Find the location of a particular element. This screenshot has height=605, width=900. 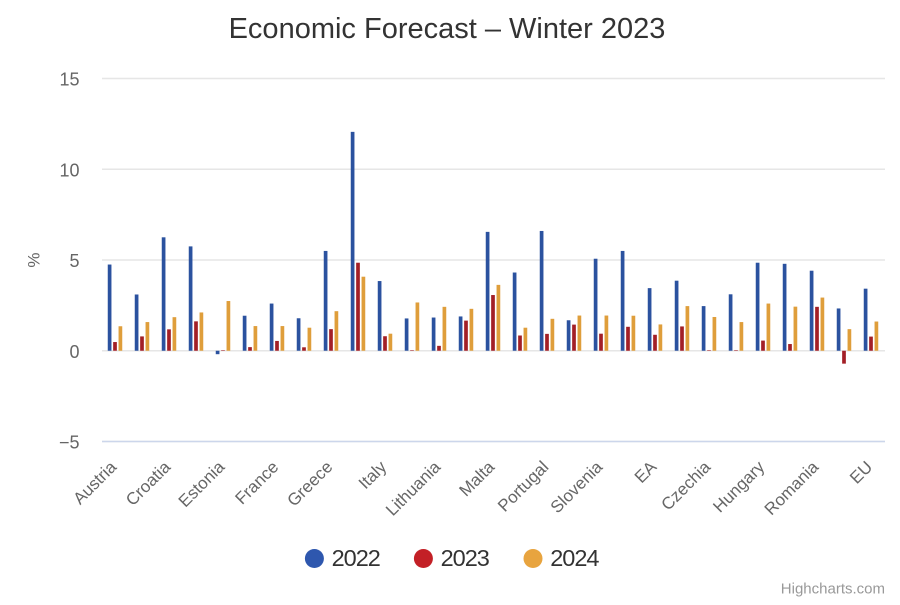

svg-text:Economic Forecast – Winter 202: Economic Forecast – Winter 2023 is located at coordinates (447, 29).